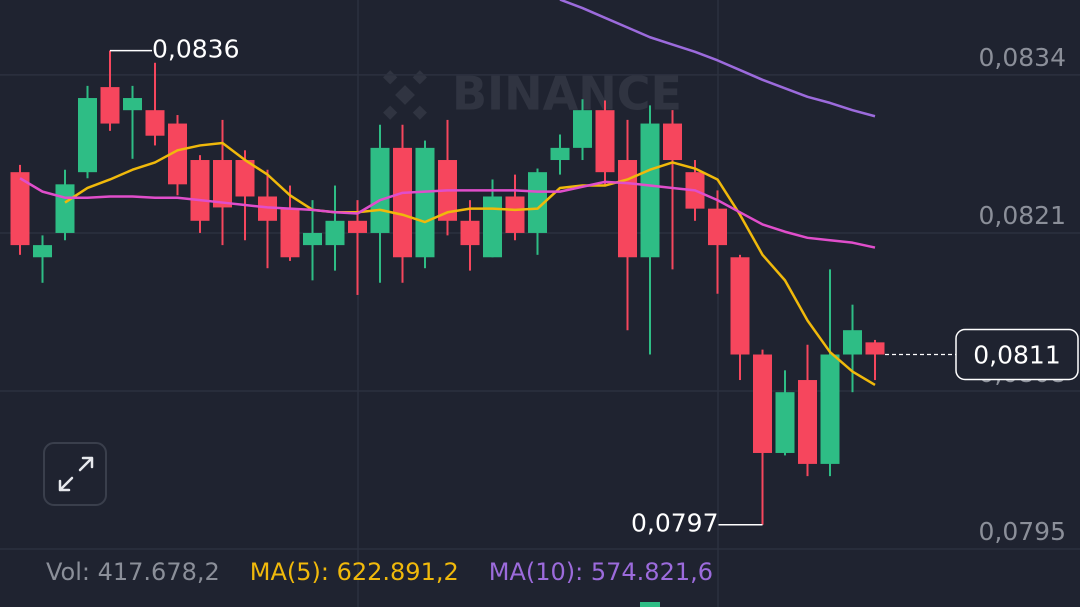 Image resolution: width=1080 pixels, height=607 pixels. I want to click on y-tick-label: 0,0795, so click(1022, 531).